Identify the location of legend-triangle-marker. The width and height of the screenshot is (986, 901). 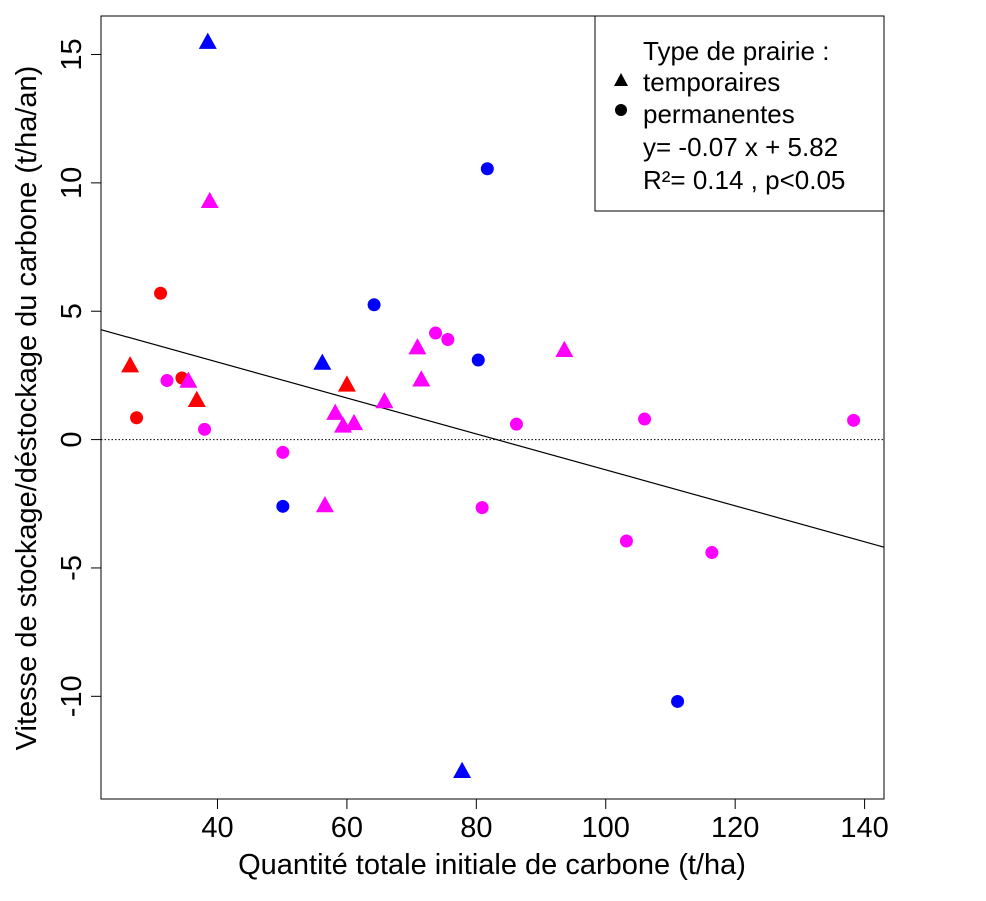
(621, 79).